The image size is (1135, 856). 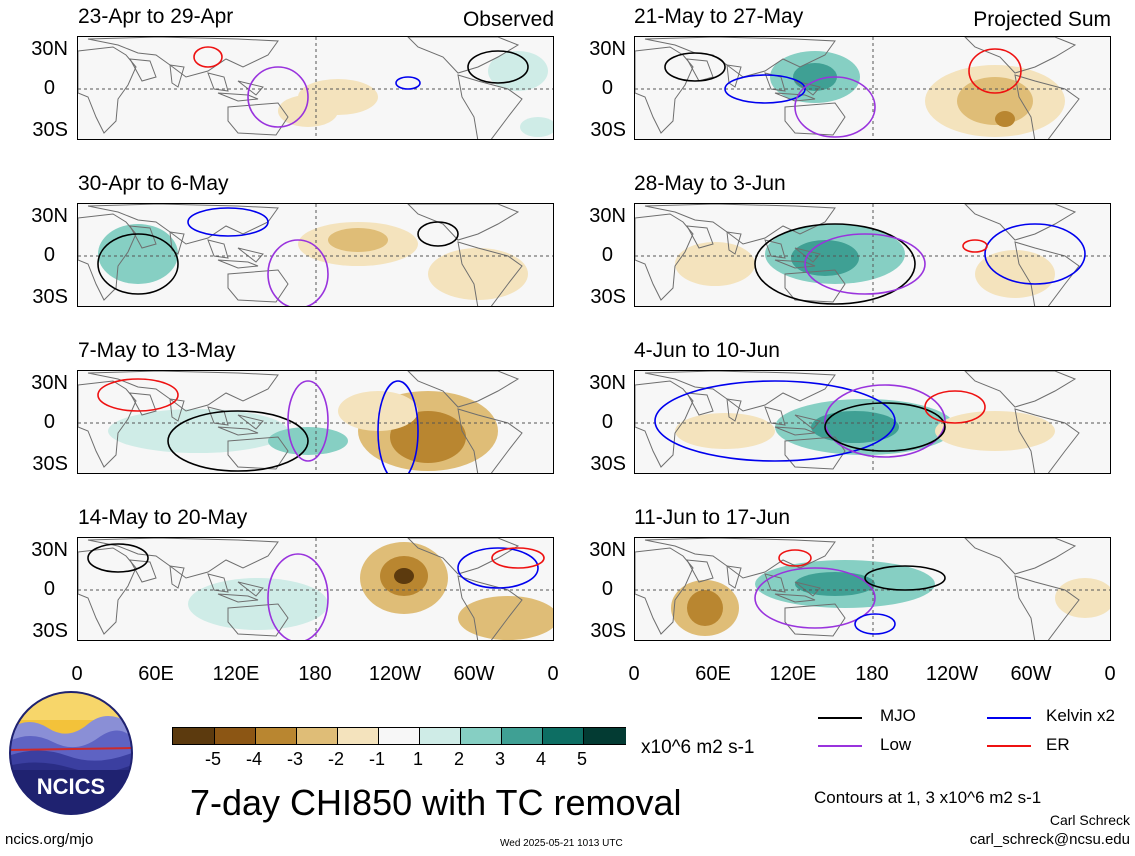 What do you see at coordinates (561, 843) in the screenshot?
I see `timestamp: Wed 2025-05-21 1013 UTC` at bounding box center [561, 843].